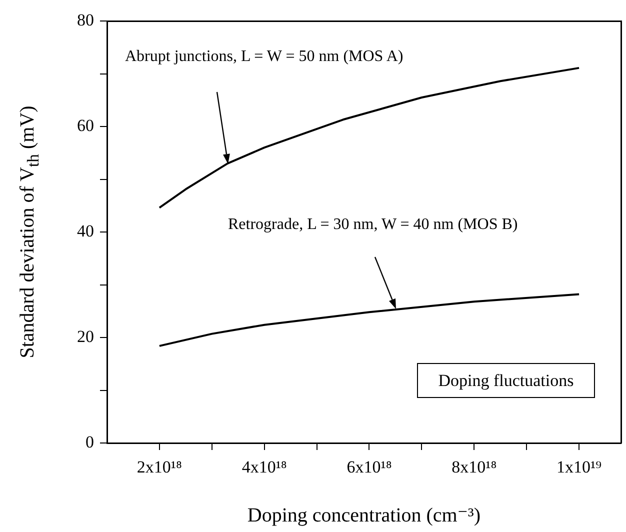 The image size is (626, 532). I want to click on annotation: Abrupt junctions, L = W = 50 nm (MOS A), so click(264, 57).